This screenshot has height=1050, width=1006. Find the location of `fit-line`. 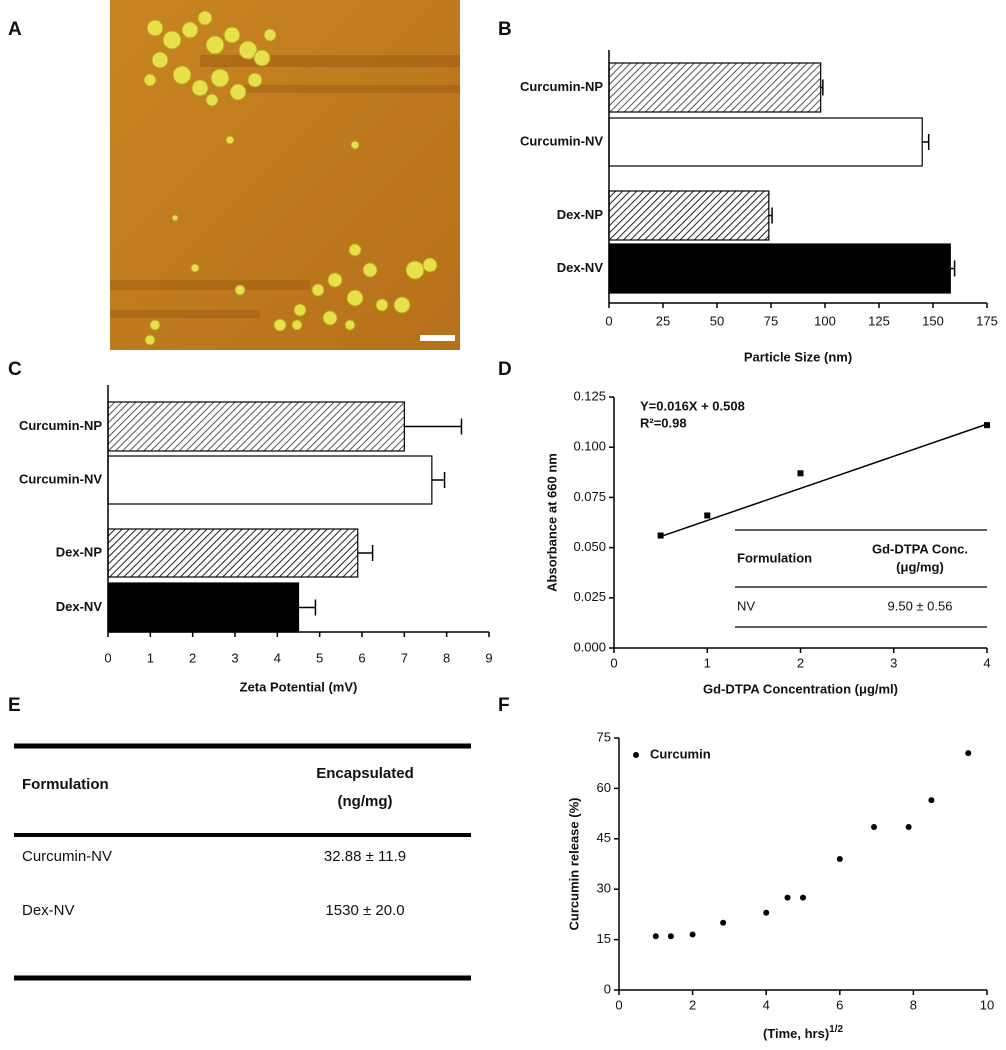

fit-line is located at coordinates (824, 480).